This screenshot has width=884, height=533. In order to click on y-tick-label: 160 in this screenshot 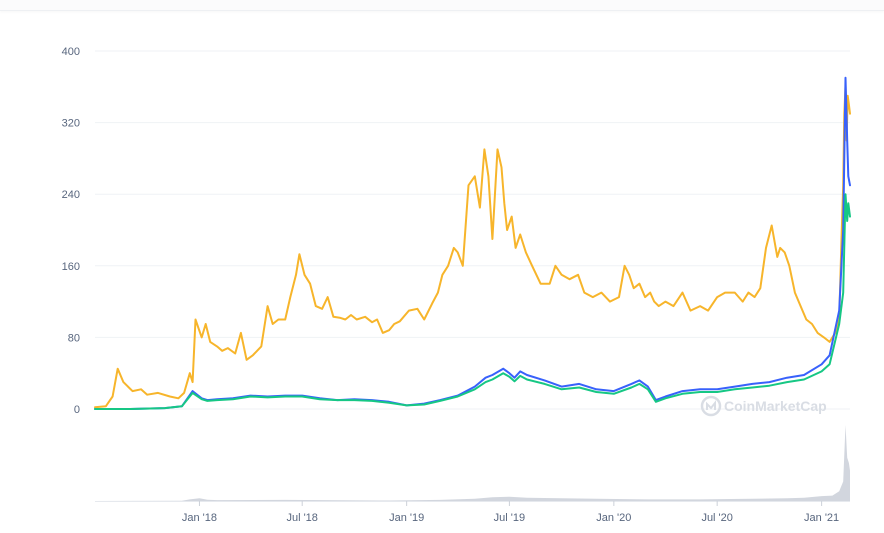, I will do `click(71, 267)`.